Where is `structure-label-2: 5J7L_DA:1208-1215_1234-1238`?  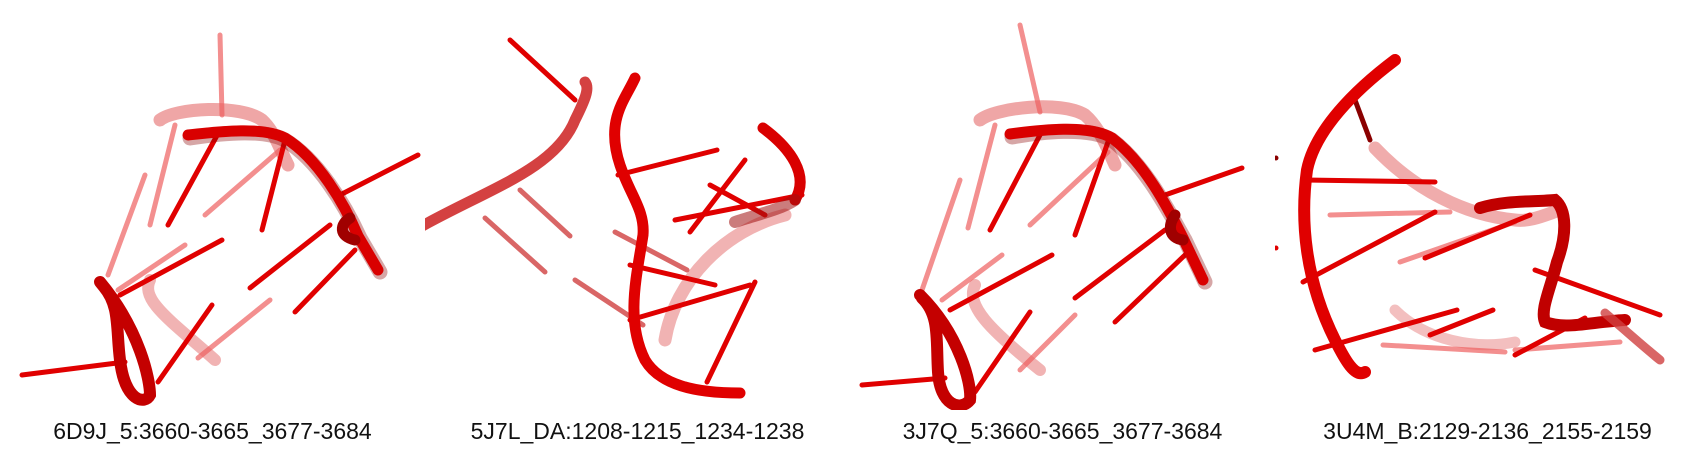 structure-label-2: 5J7L_DA:1208-1215_1234-1238 is located at coordinates (637, 431).